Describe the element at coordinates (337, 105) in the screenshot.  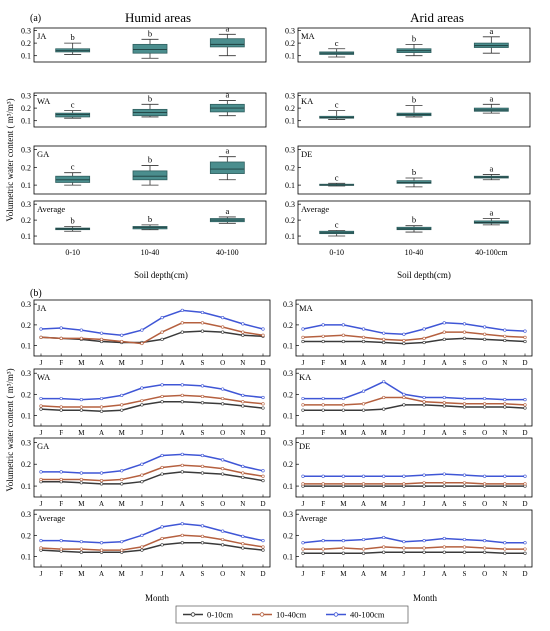
I see `box-arid-ka-significance-letter: c` at that location.